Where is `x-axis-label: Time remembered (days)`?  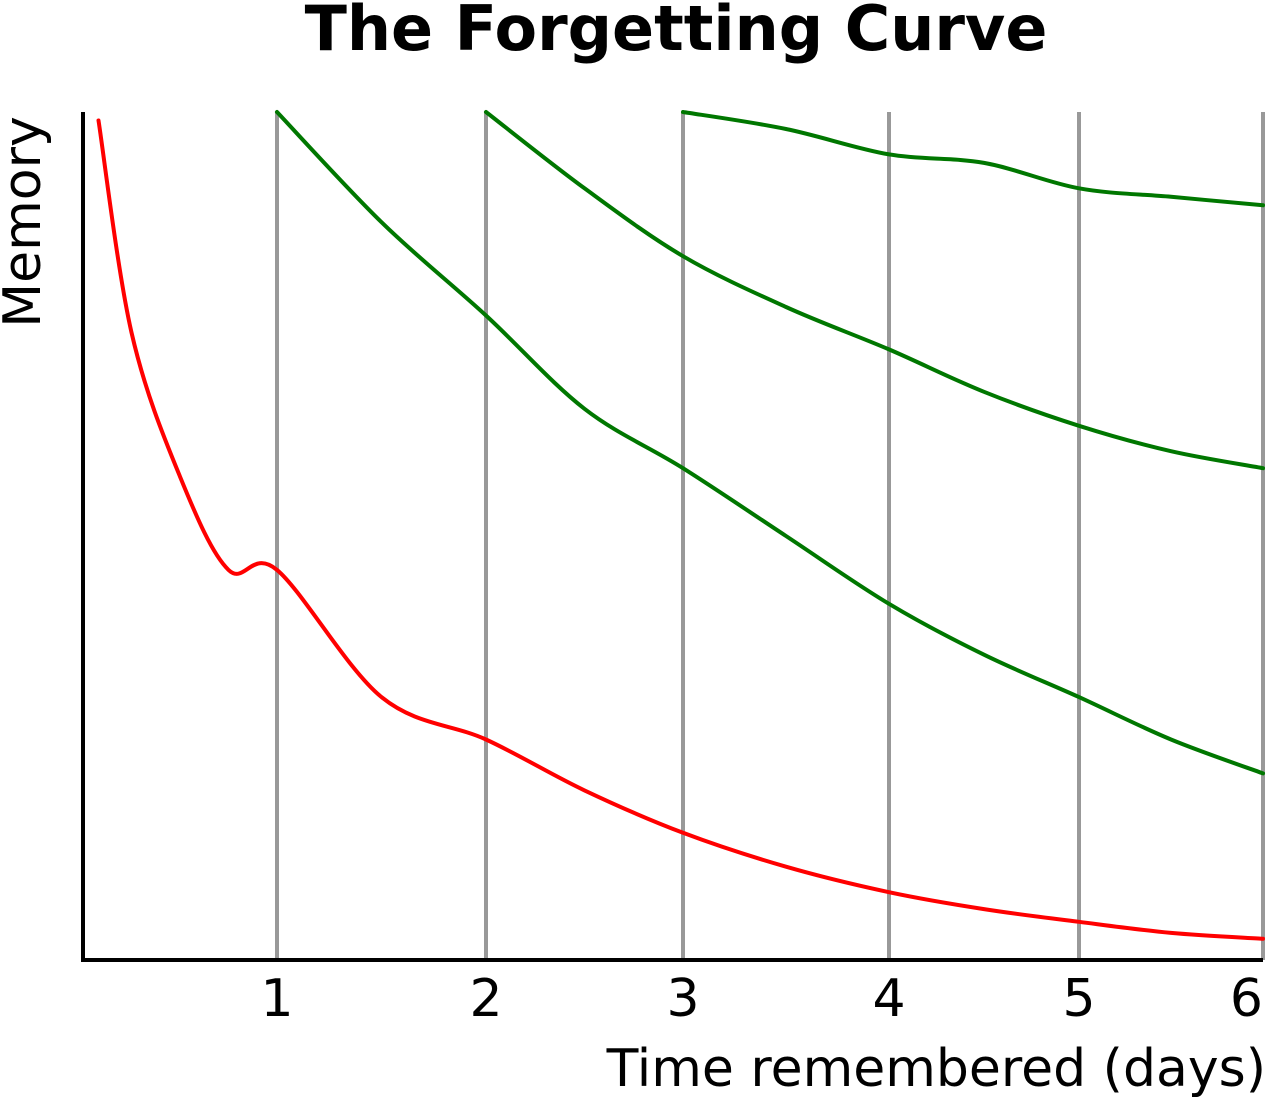 x-axis-label: Time remembered (days) is located at coordinates (936, 1068).